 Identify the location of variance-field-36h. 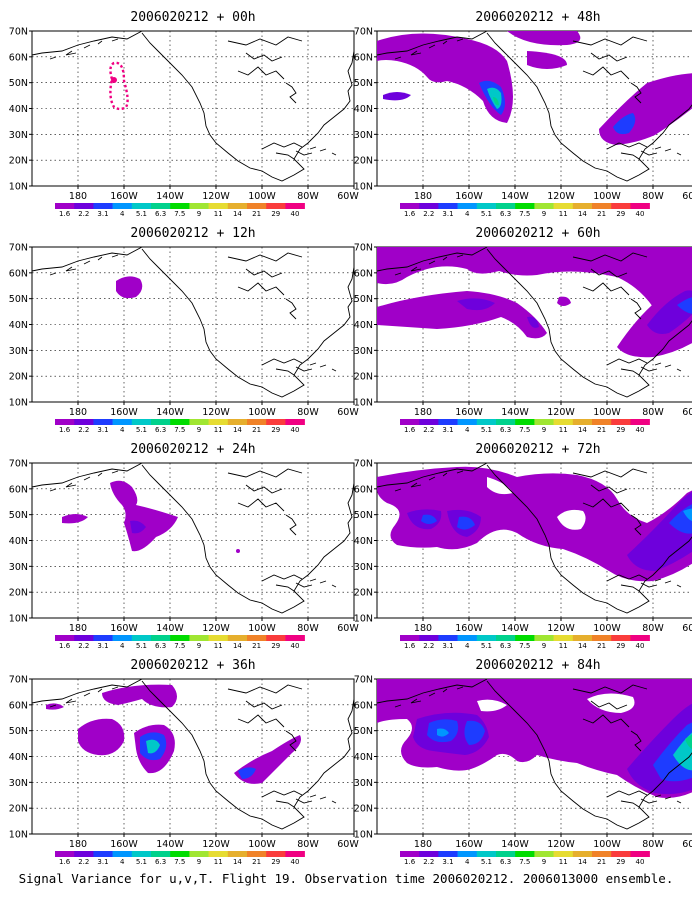
(173, 734).